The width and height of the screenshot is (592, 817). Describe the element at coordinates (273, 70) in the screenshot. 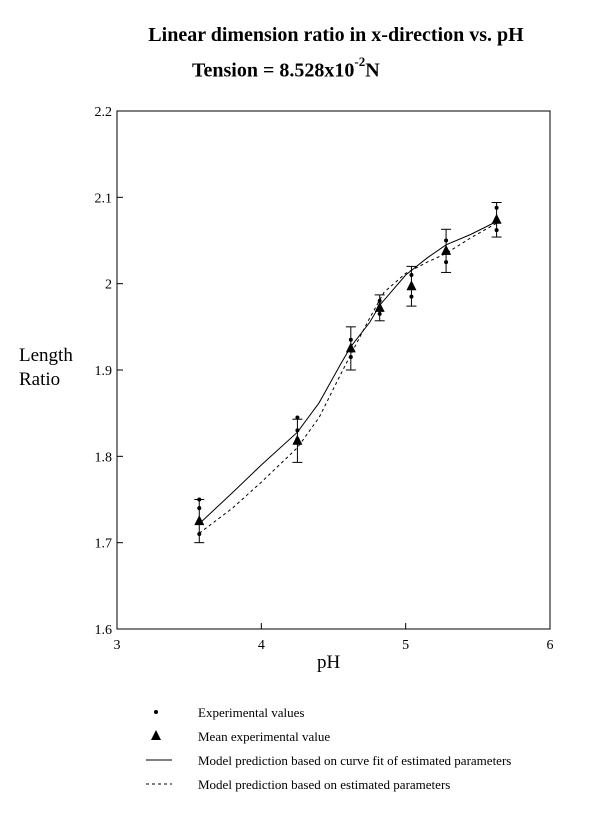

I see `subtitle-prefix: Tension = 8.528x10` at that location.